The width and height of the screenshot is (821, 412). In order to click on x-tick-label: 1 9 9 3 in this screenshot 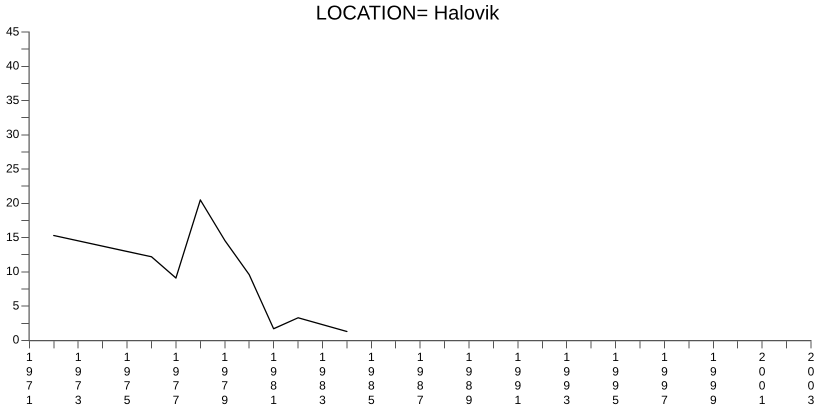, I will do `click(566, 379)`.